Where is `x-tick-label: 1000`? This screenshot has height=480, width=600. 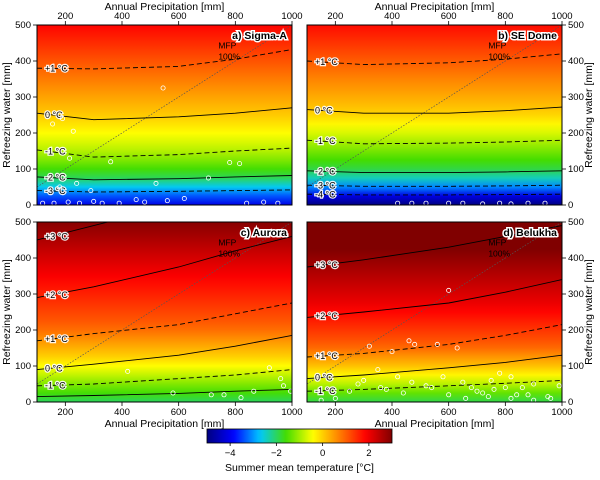 x-tick-label: 1000 is located at coordinates (291, 16).